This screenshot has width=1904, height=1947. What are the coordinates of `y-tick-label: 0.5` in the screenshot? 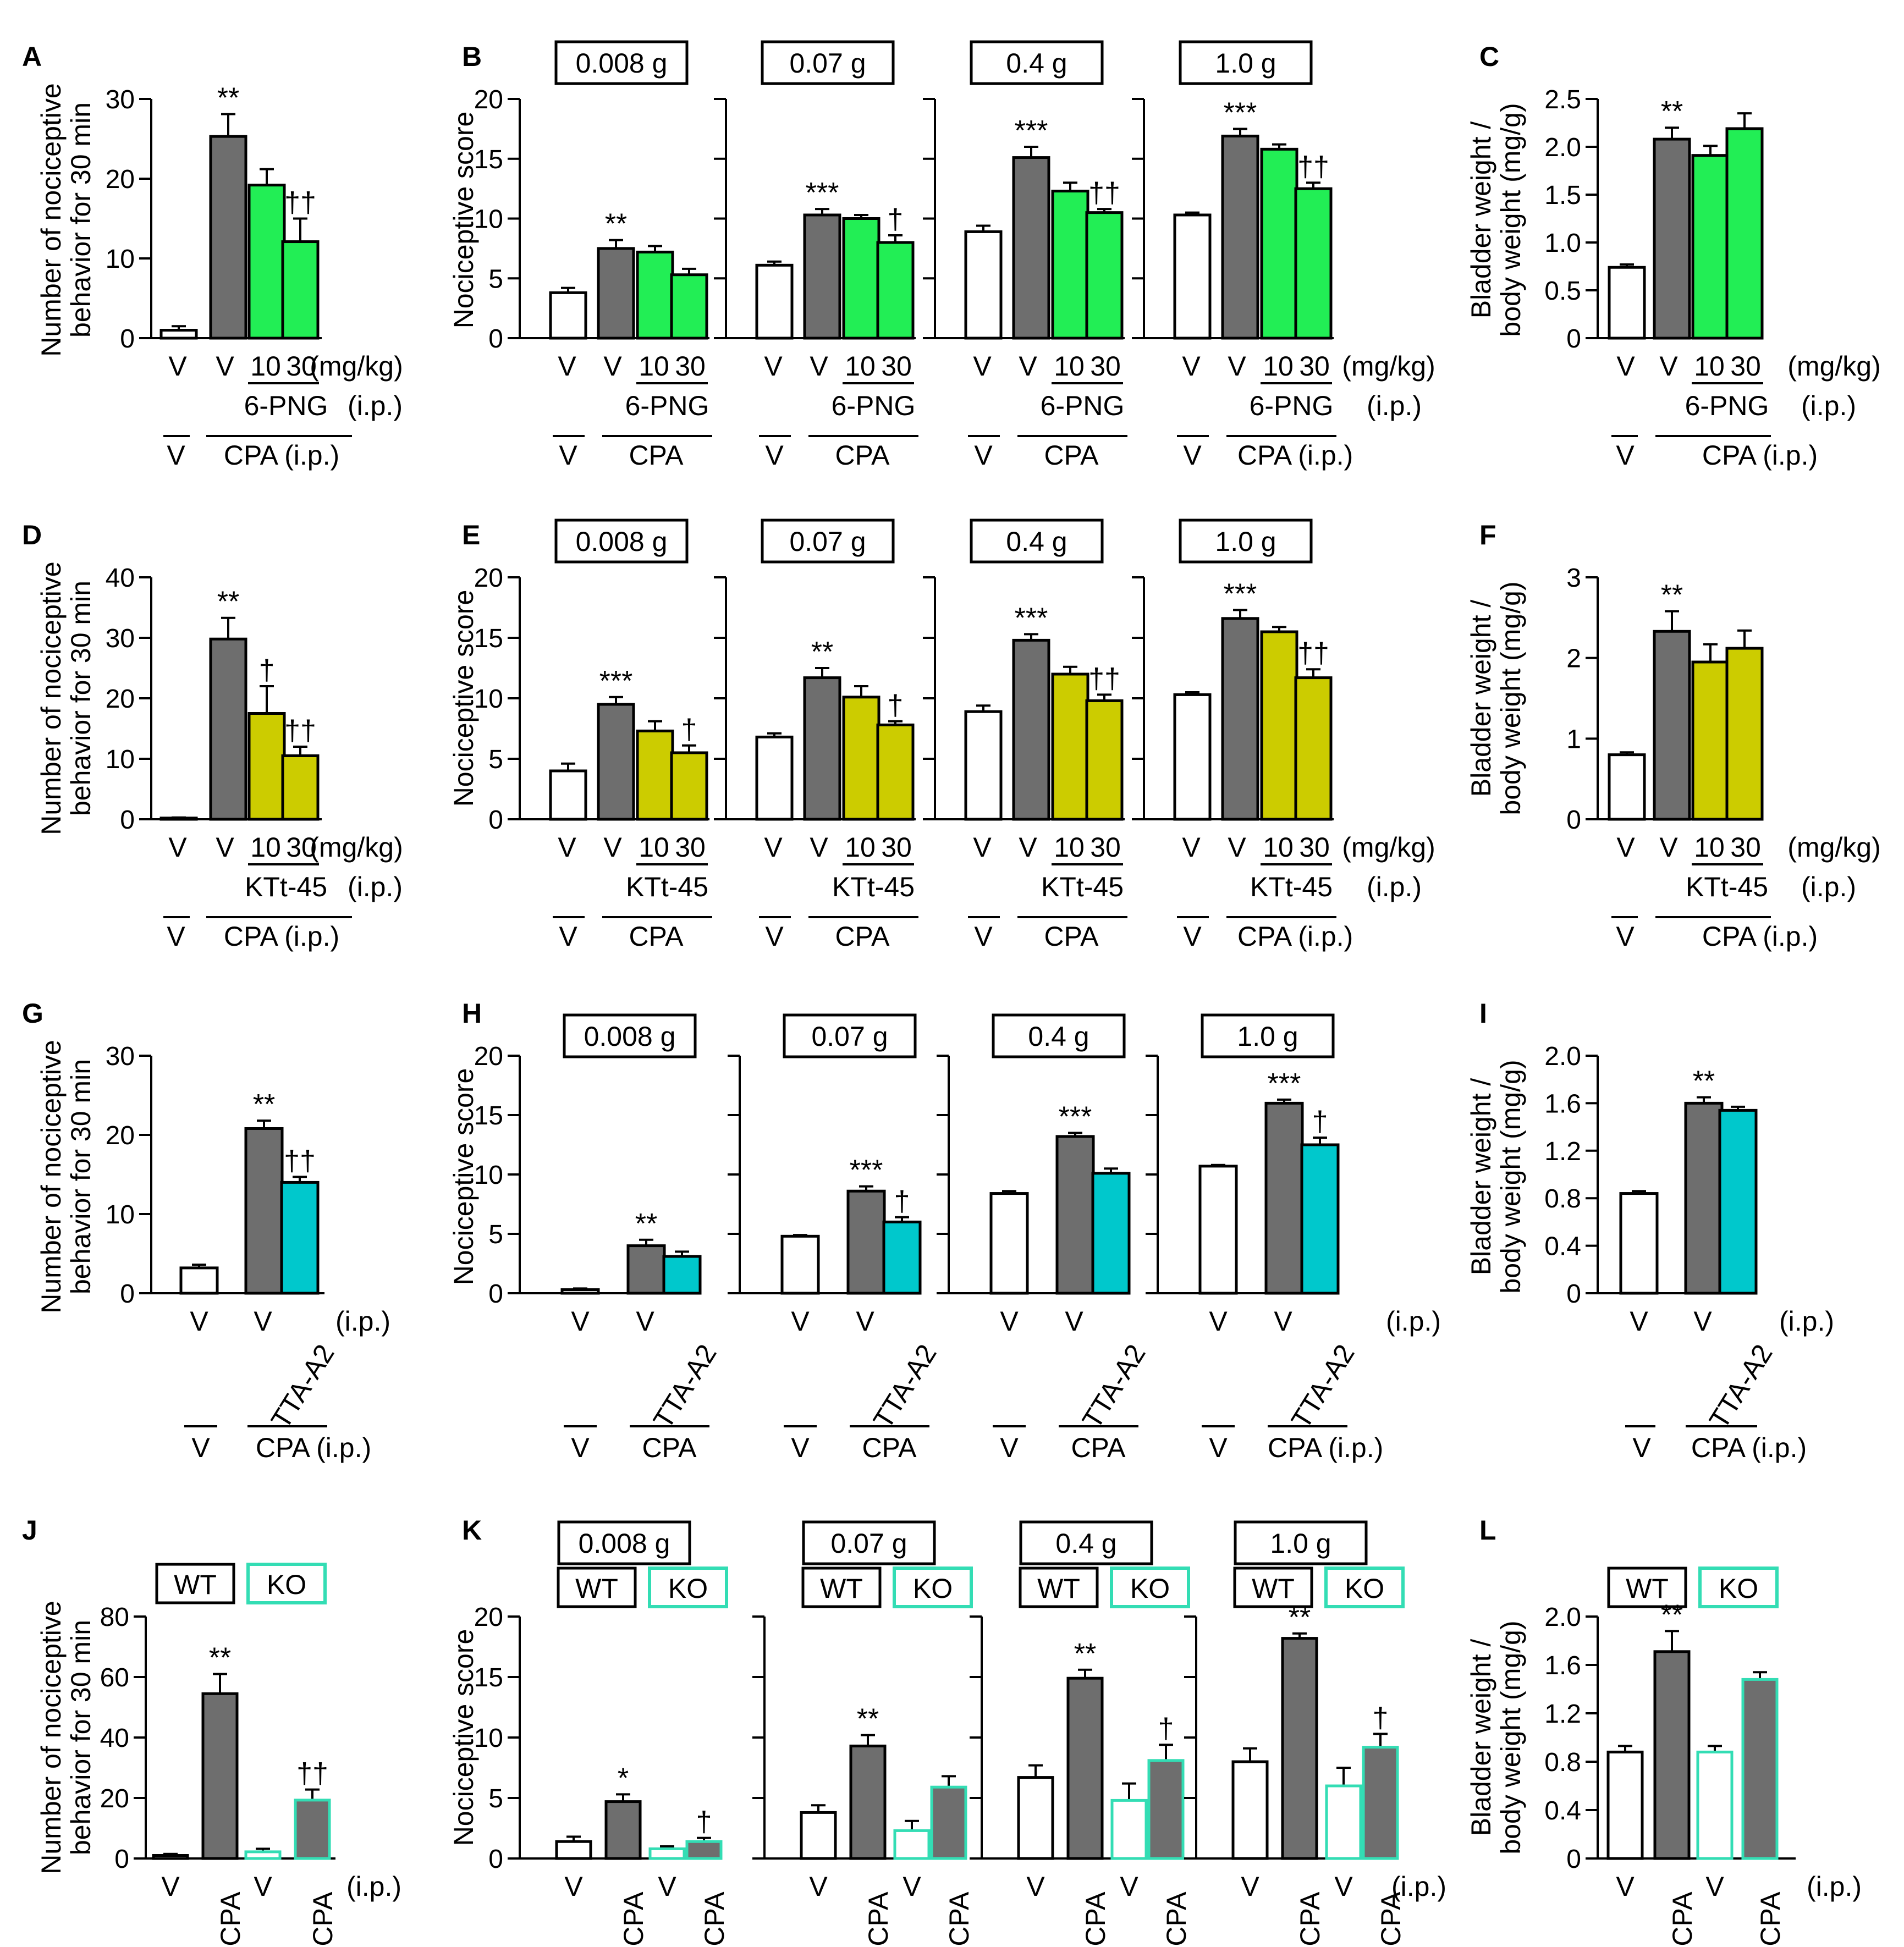 It's located at (1562, 291).